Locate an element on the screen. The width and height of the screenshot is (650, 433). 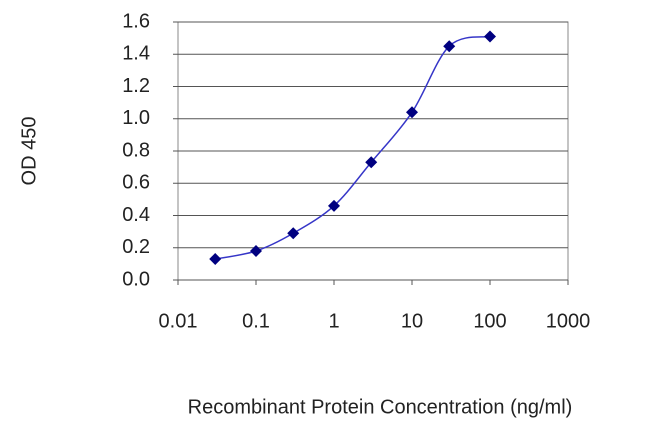
x-tick-label: 0.01 is located at coordinates (178, 321).